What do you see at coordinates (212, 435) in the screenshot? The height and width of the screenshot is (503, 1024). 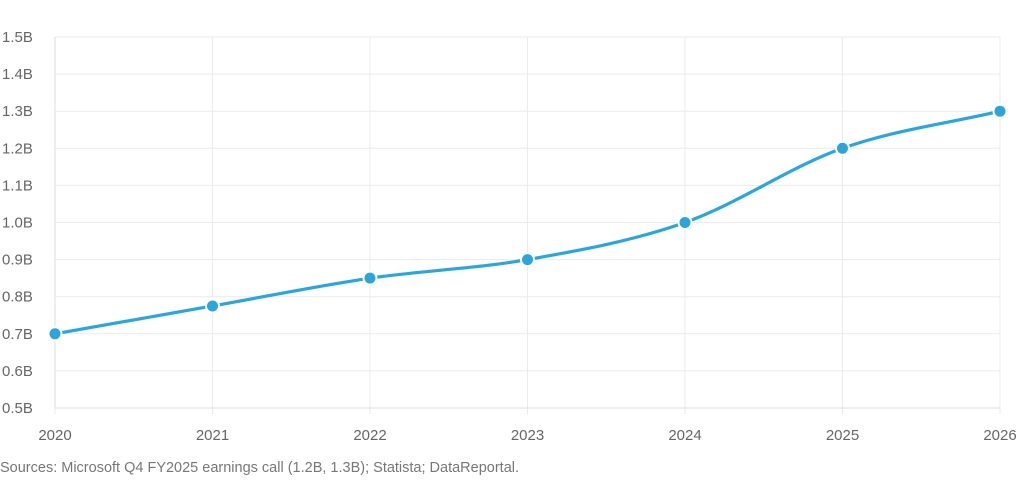 I see `x-tick-label: 2021` at bounding box center [212, 435].